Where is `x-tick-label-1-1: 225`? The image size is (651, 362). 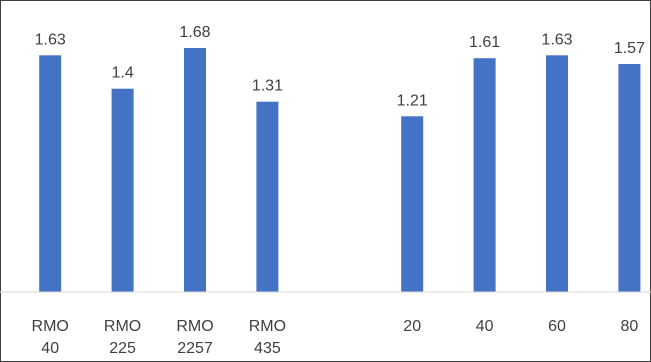 x-tick-label-1-1: 225 is located at coordinates (122, 348).